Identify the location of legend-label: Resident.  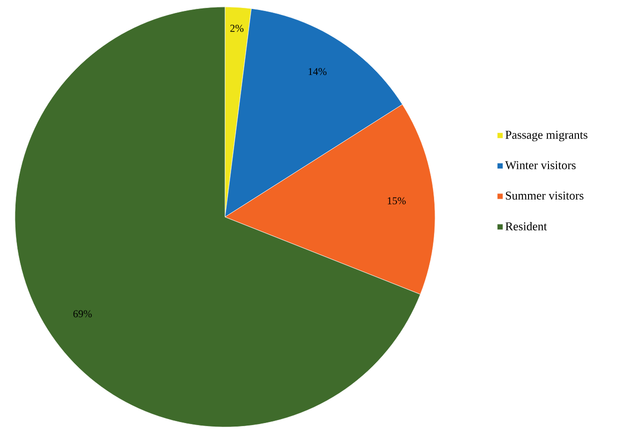
(526, 226).